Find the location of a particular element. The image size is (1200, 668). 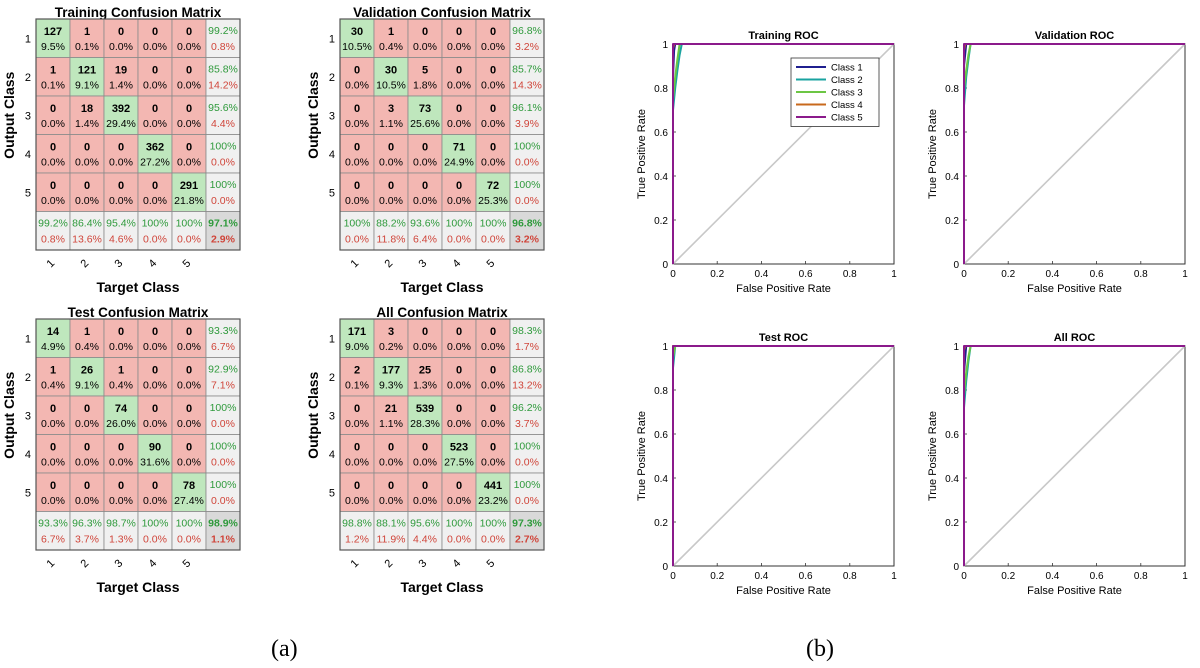

y-tick-label: 1 is located at coordinates (665, 347).